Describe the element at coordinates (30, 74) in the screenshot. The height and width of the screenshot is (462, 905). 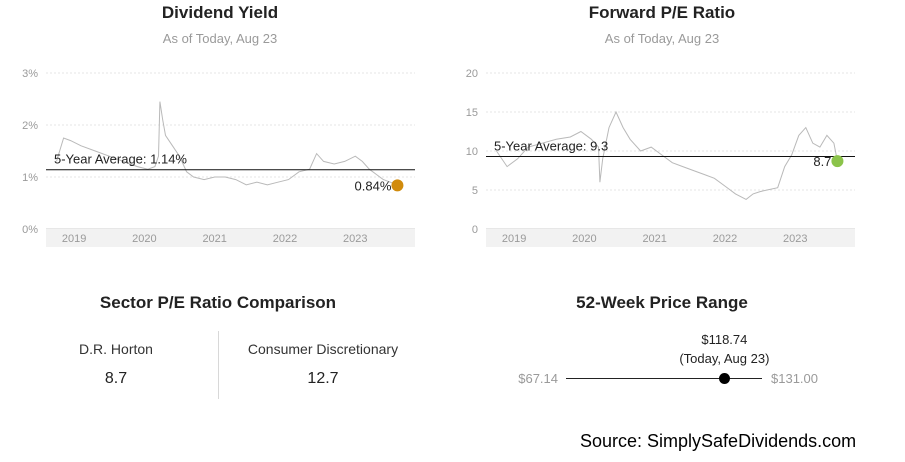
I see `y-tick-label: 3%` at that location.